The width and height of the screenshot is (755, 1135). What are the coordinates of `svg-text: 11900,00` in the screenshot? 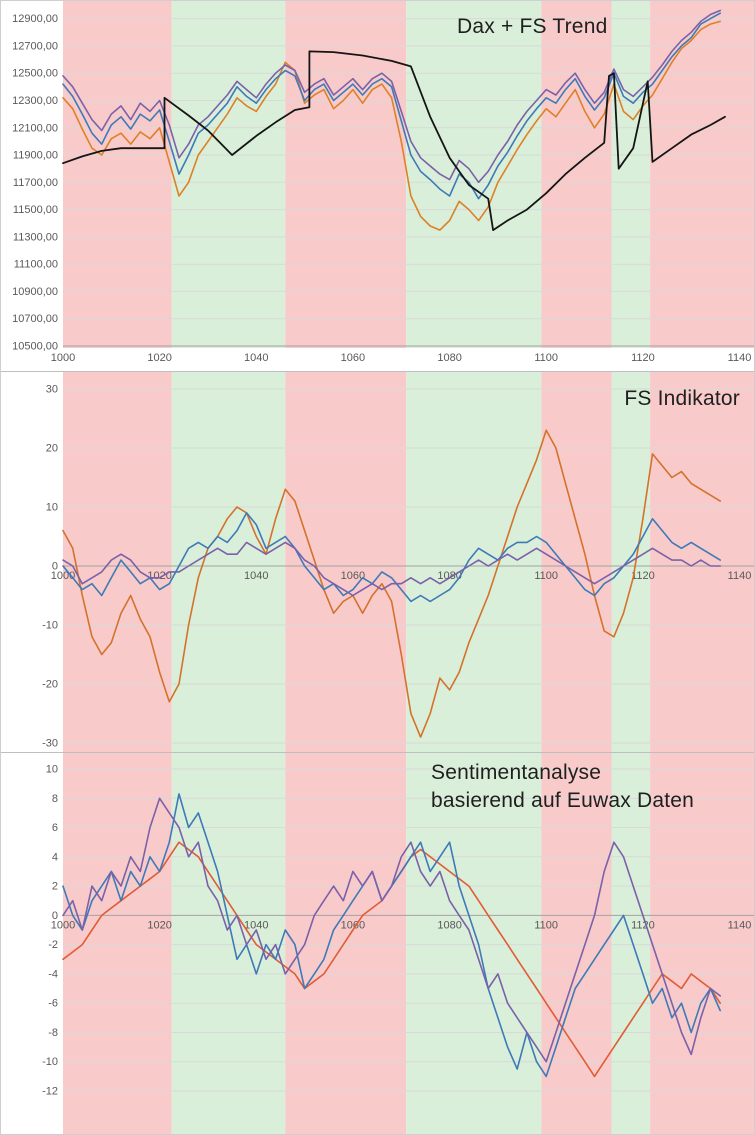 It's located at (35, 156).